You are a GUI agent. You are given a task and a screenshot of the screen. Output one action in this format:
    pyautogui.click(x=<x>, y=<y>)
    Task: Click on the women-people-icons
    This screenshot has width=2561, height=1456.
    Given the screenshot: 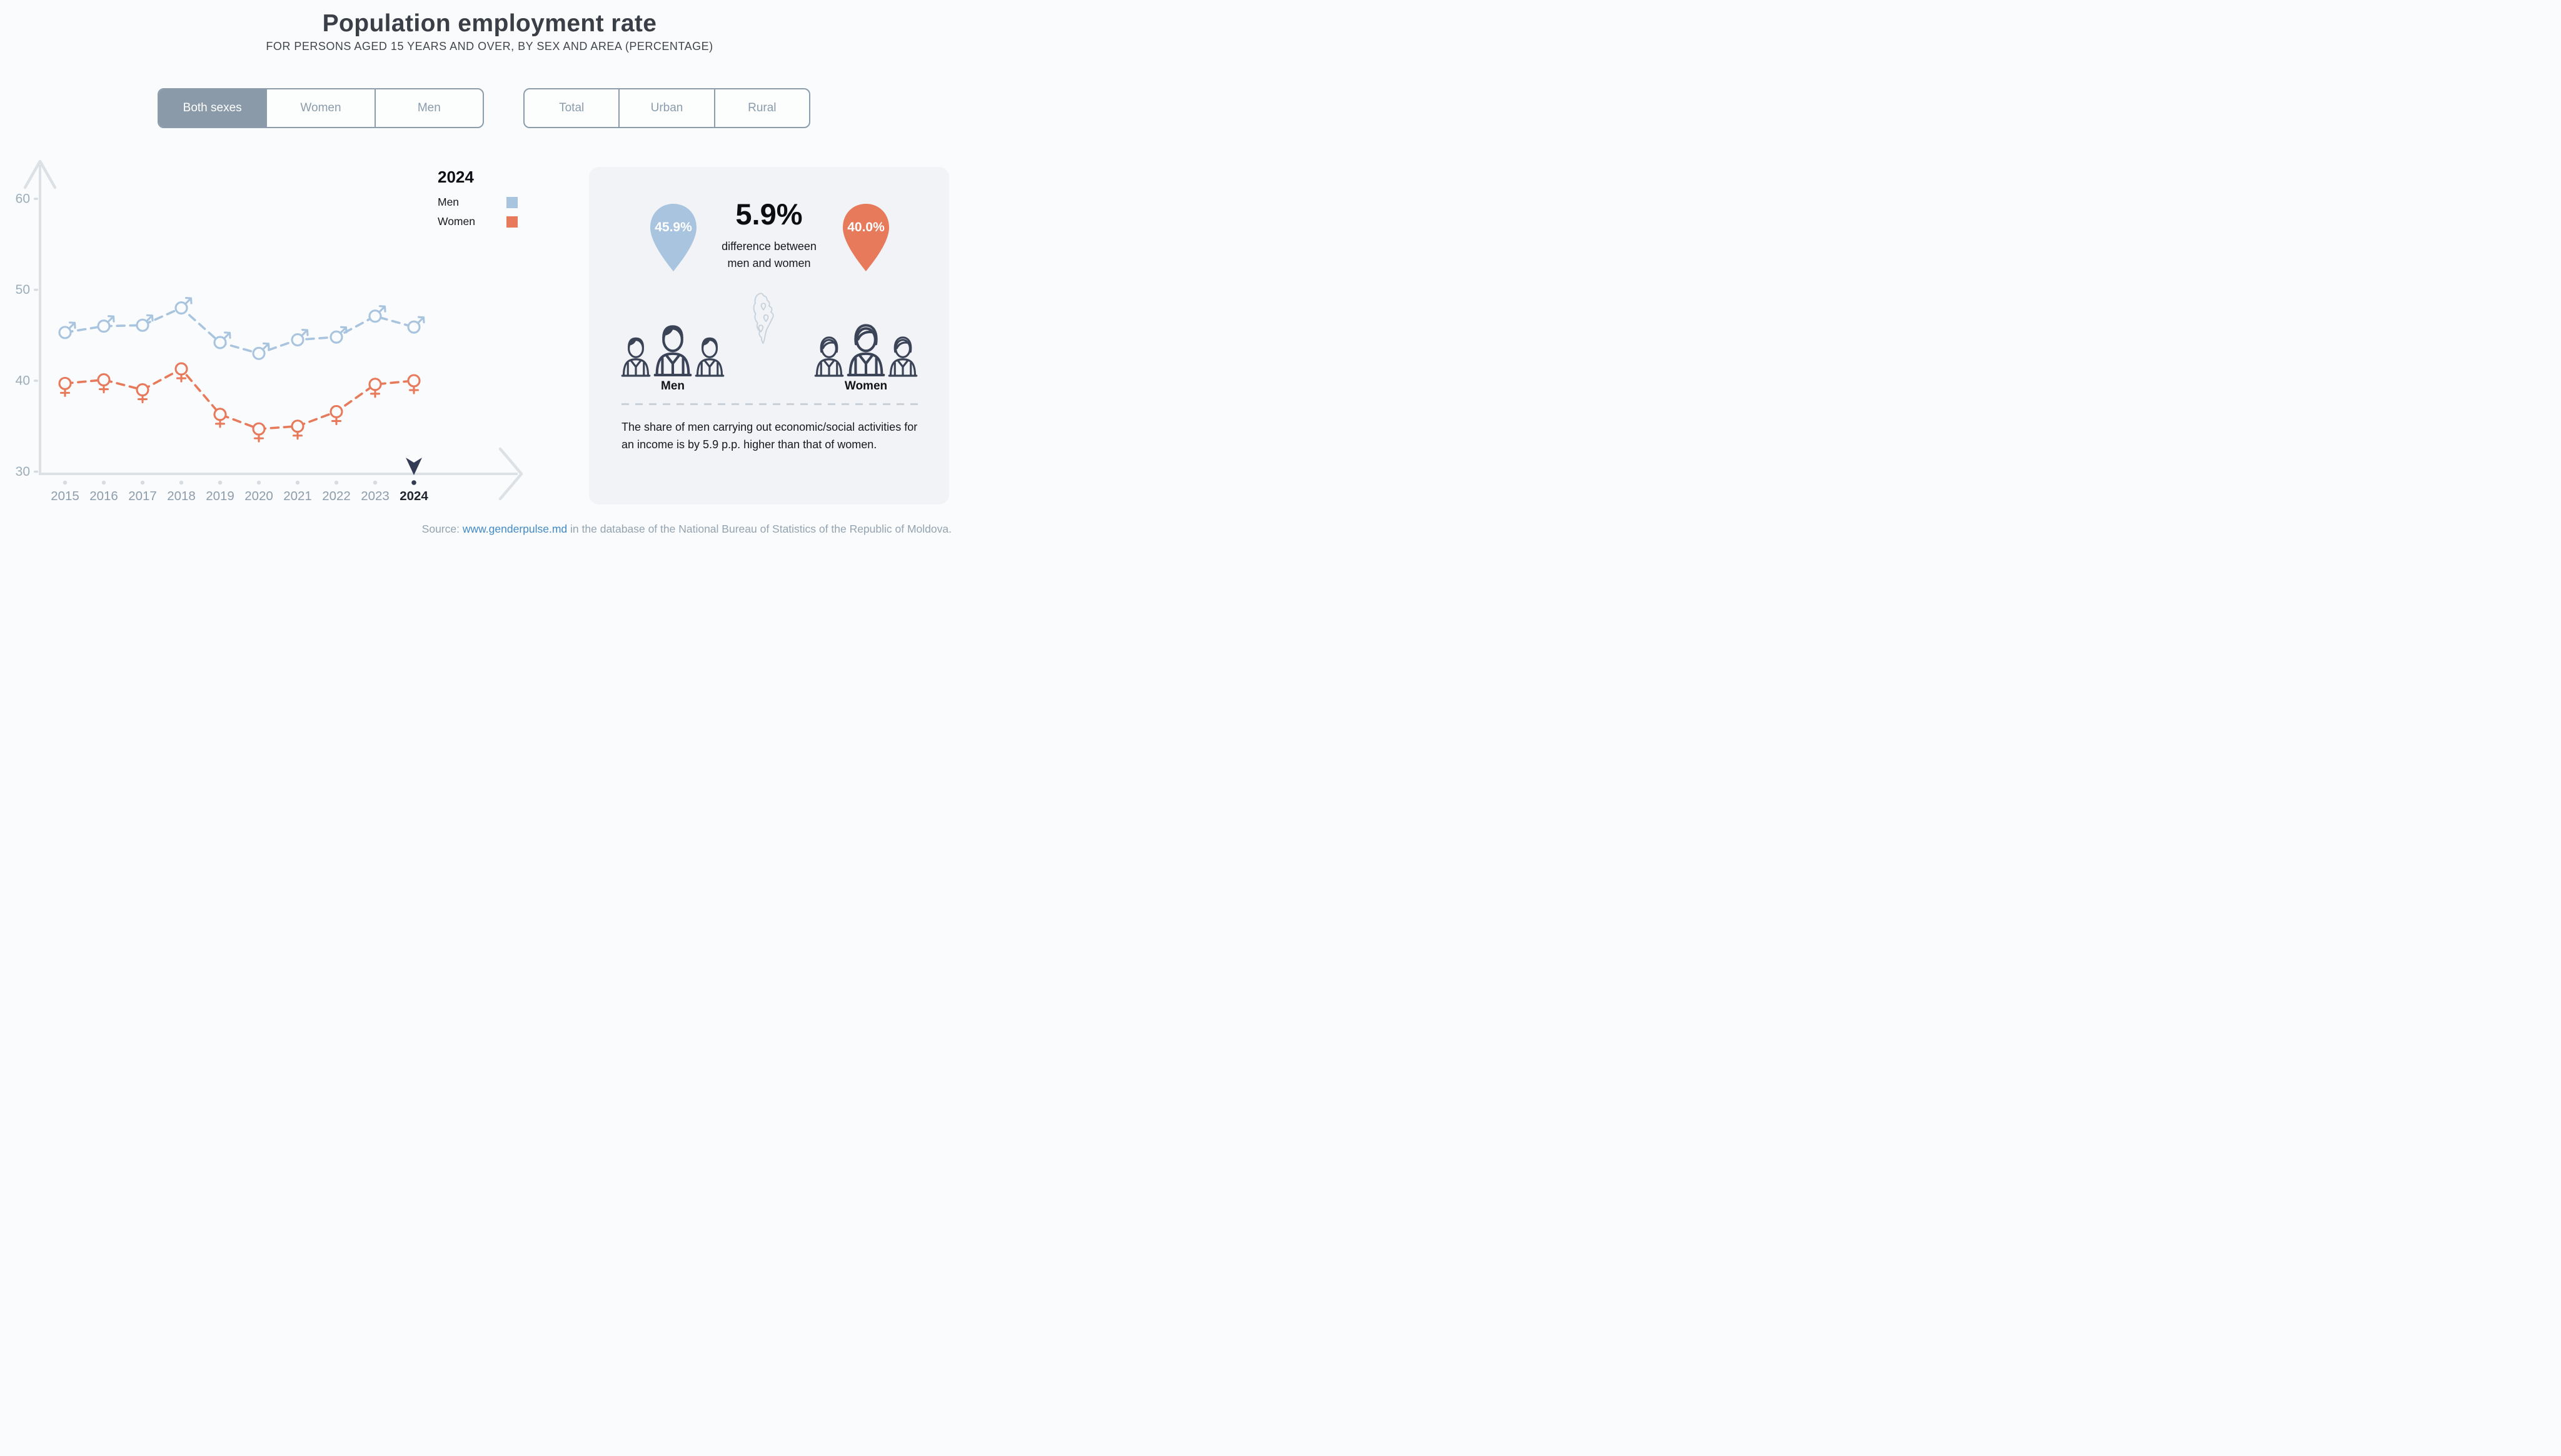 What is the action you would take?
    pyautogui.click(x=866, y=343)
    